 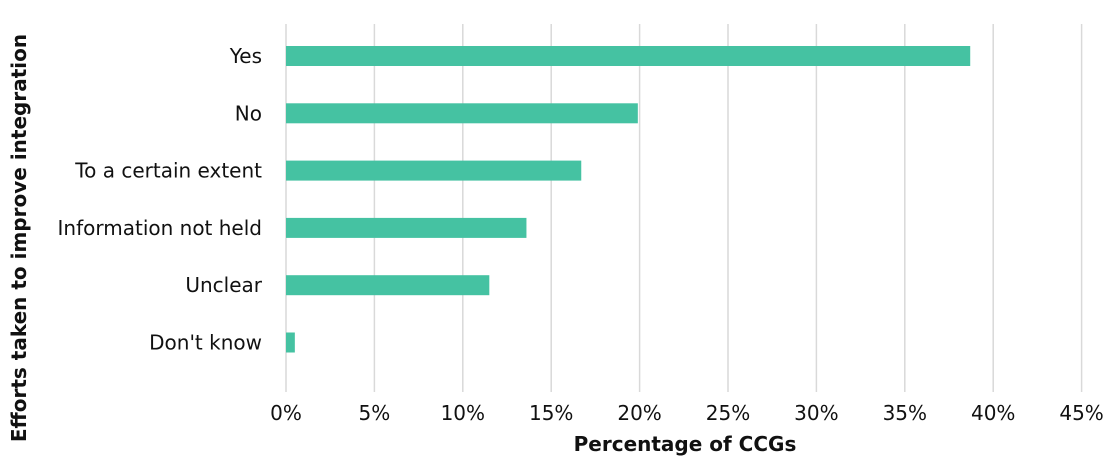 I want to click on x-tick-labels: 0% 5% 10% 15% 20% 25% 30% 35% 40% 45%, so click(x=687, y=413).